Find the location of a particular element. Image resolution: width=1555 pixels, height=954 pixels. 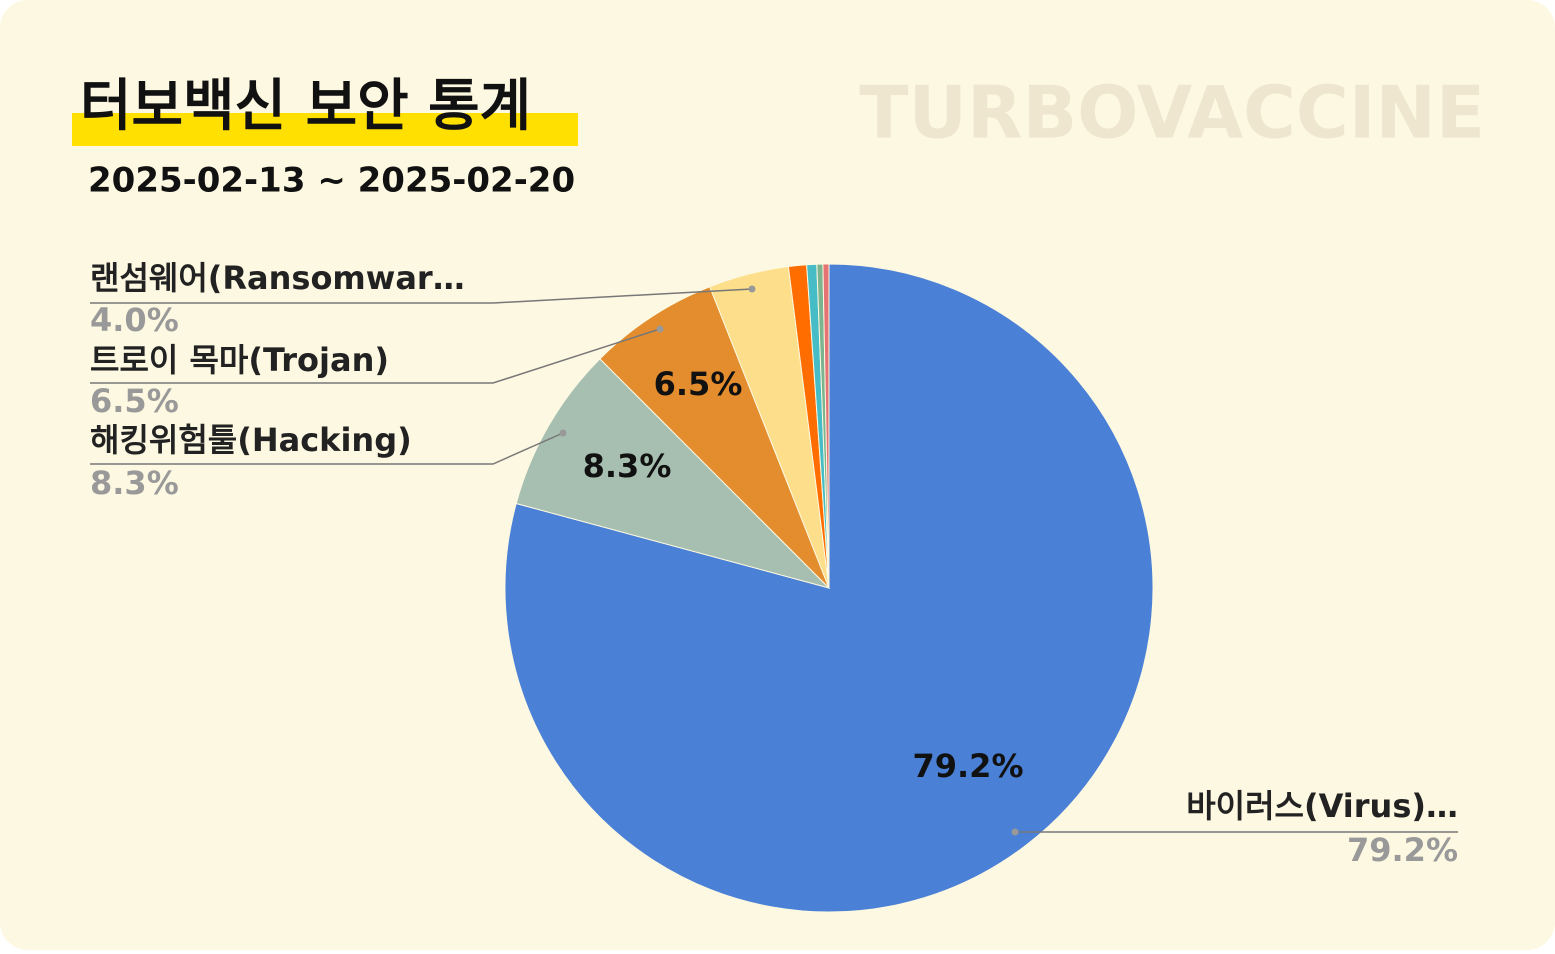

callout-value: 8.3% is located at coordinates (134, 483).